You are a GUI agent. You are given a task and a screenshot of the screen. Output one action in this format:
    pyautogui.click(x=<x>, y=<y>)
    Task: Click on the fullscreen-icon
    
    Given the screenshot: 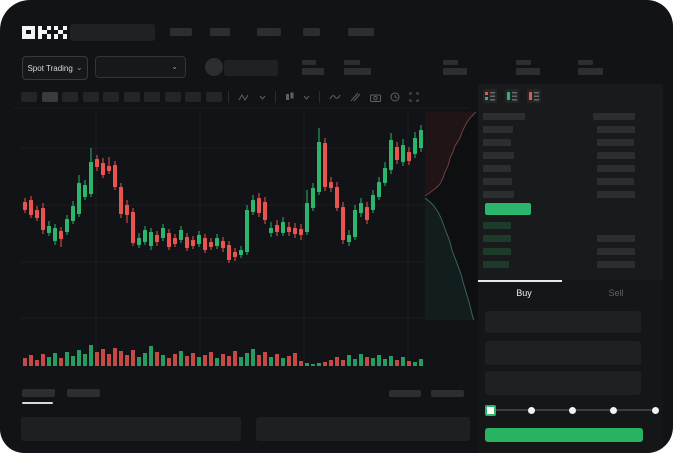 What is the action you would take?
    pyautogui.click(x=414, y=97)
    